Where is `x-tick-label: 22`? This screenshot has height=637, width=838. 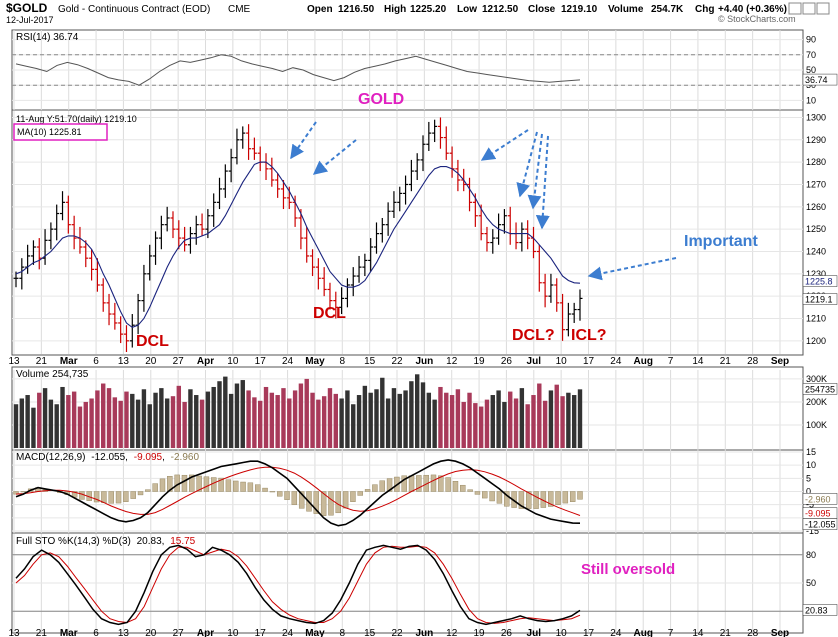 x-tick-label: 22 is located at coordinates (397, 361).